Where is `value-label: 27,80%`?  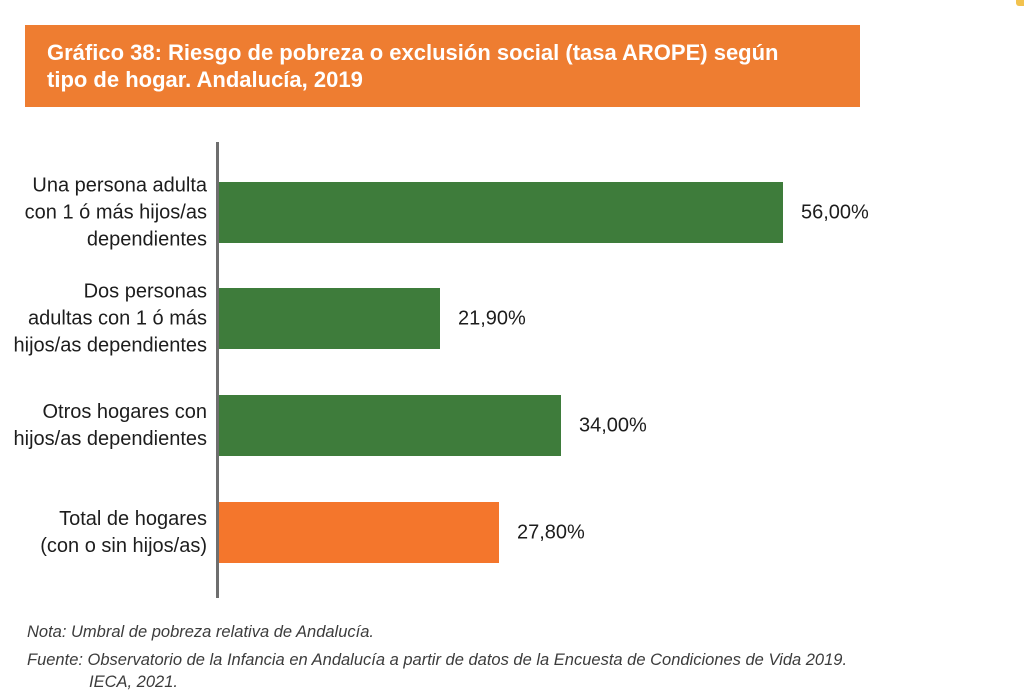
value-label: 27,80% is located at coordinates (551, 532).